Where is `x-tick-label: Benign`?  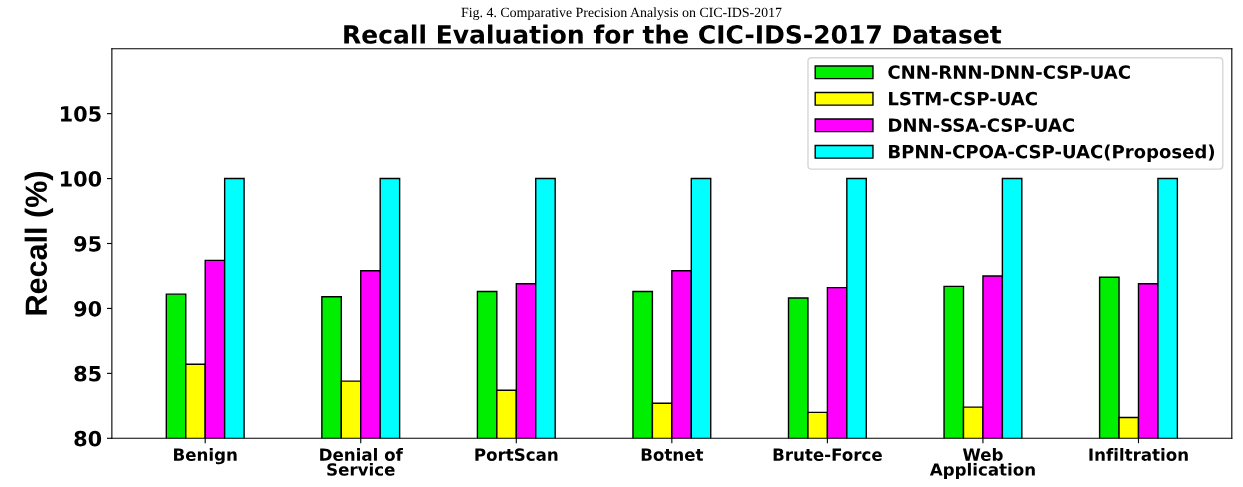 x-tick-label: Benign is located at coordinates (205, 456).